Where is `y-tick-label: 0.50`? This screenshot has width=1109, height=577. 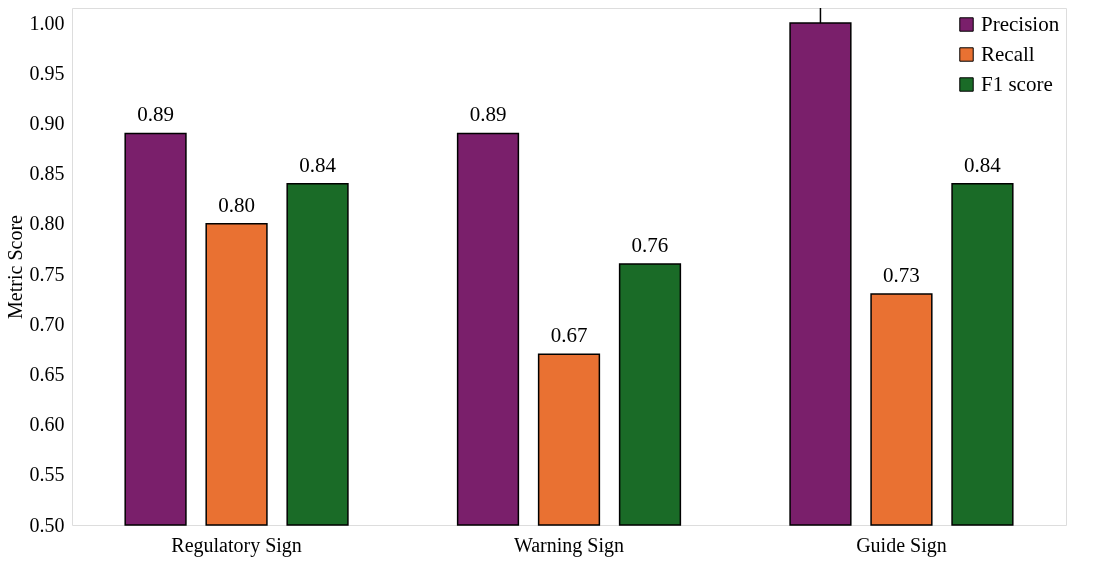 y-tick-label: 0.50 is located at coordinates (47, 524).